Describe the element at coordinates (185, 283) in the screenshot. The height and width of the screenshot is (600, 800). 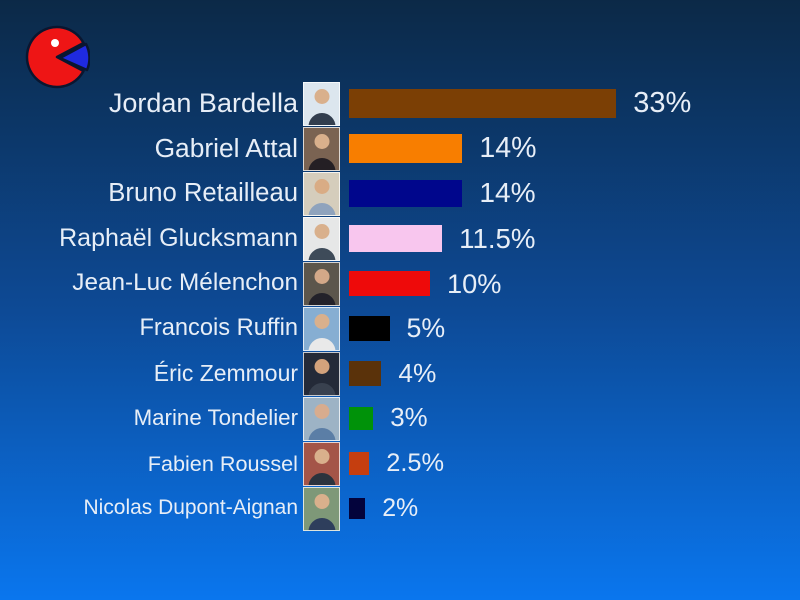
I see `candidate-name-label: Jean-Luc Mélenchon` at that location.